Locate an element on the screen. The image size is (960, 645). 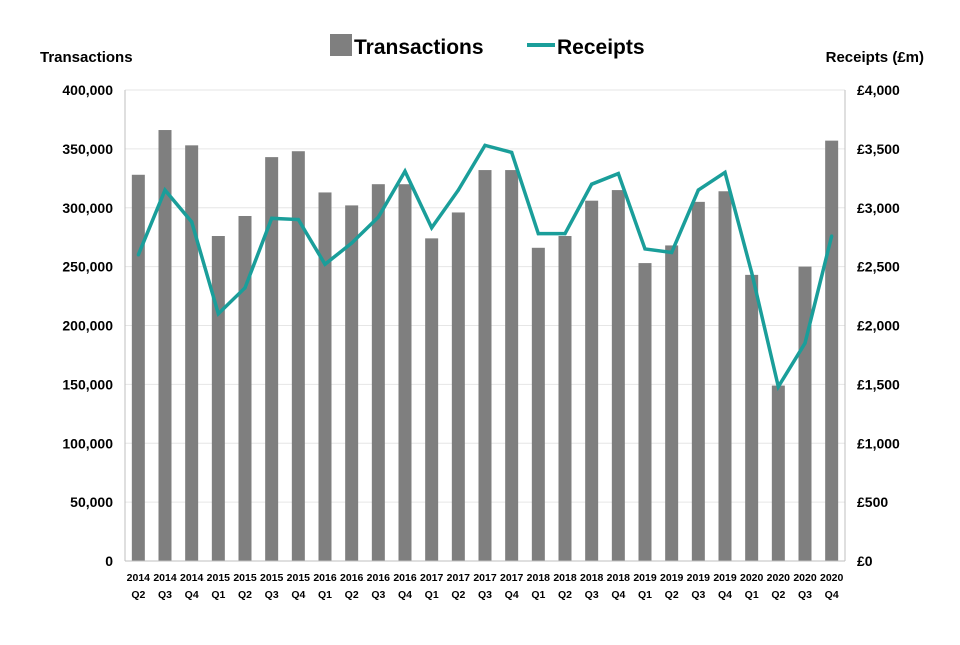
left-axis-tick-label: 150,000 is located at coordinates (87, 384).